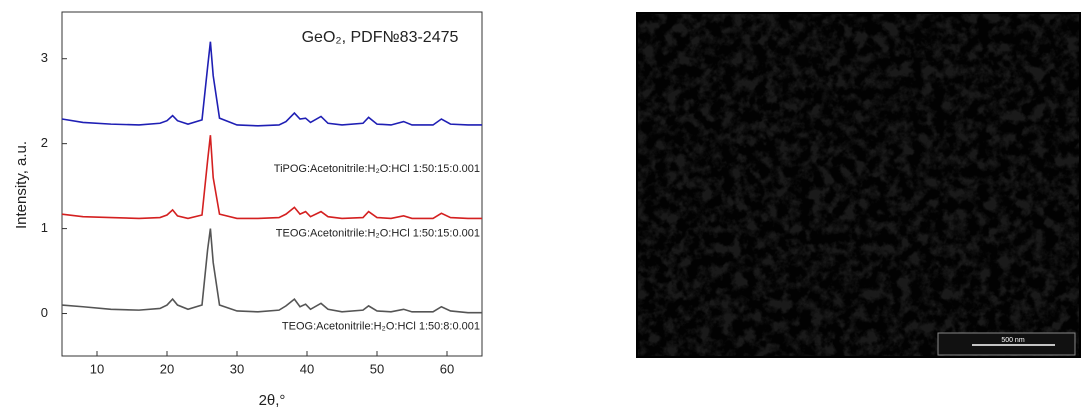 The height and width of the screenshot is (410, 1083). I want to click on x-tick-label: 40, so click(307, 368).